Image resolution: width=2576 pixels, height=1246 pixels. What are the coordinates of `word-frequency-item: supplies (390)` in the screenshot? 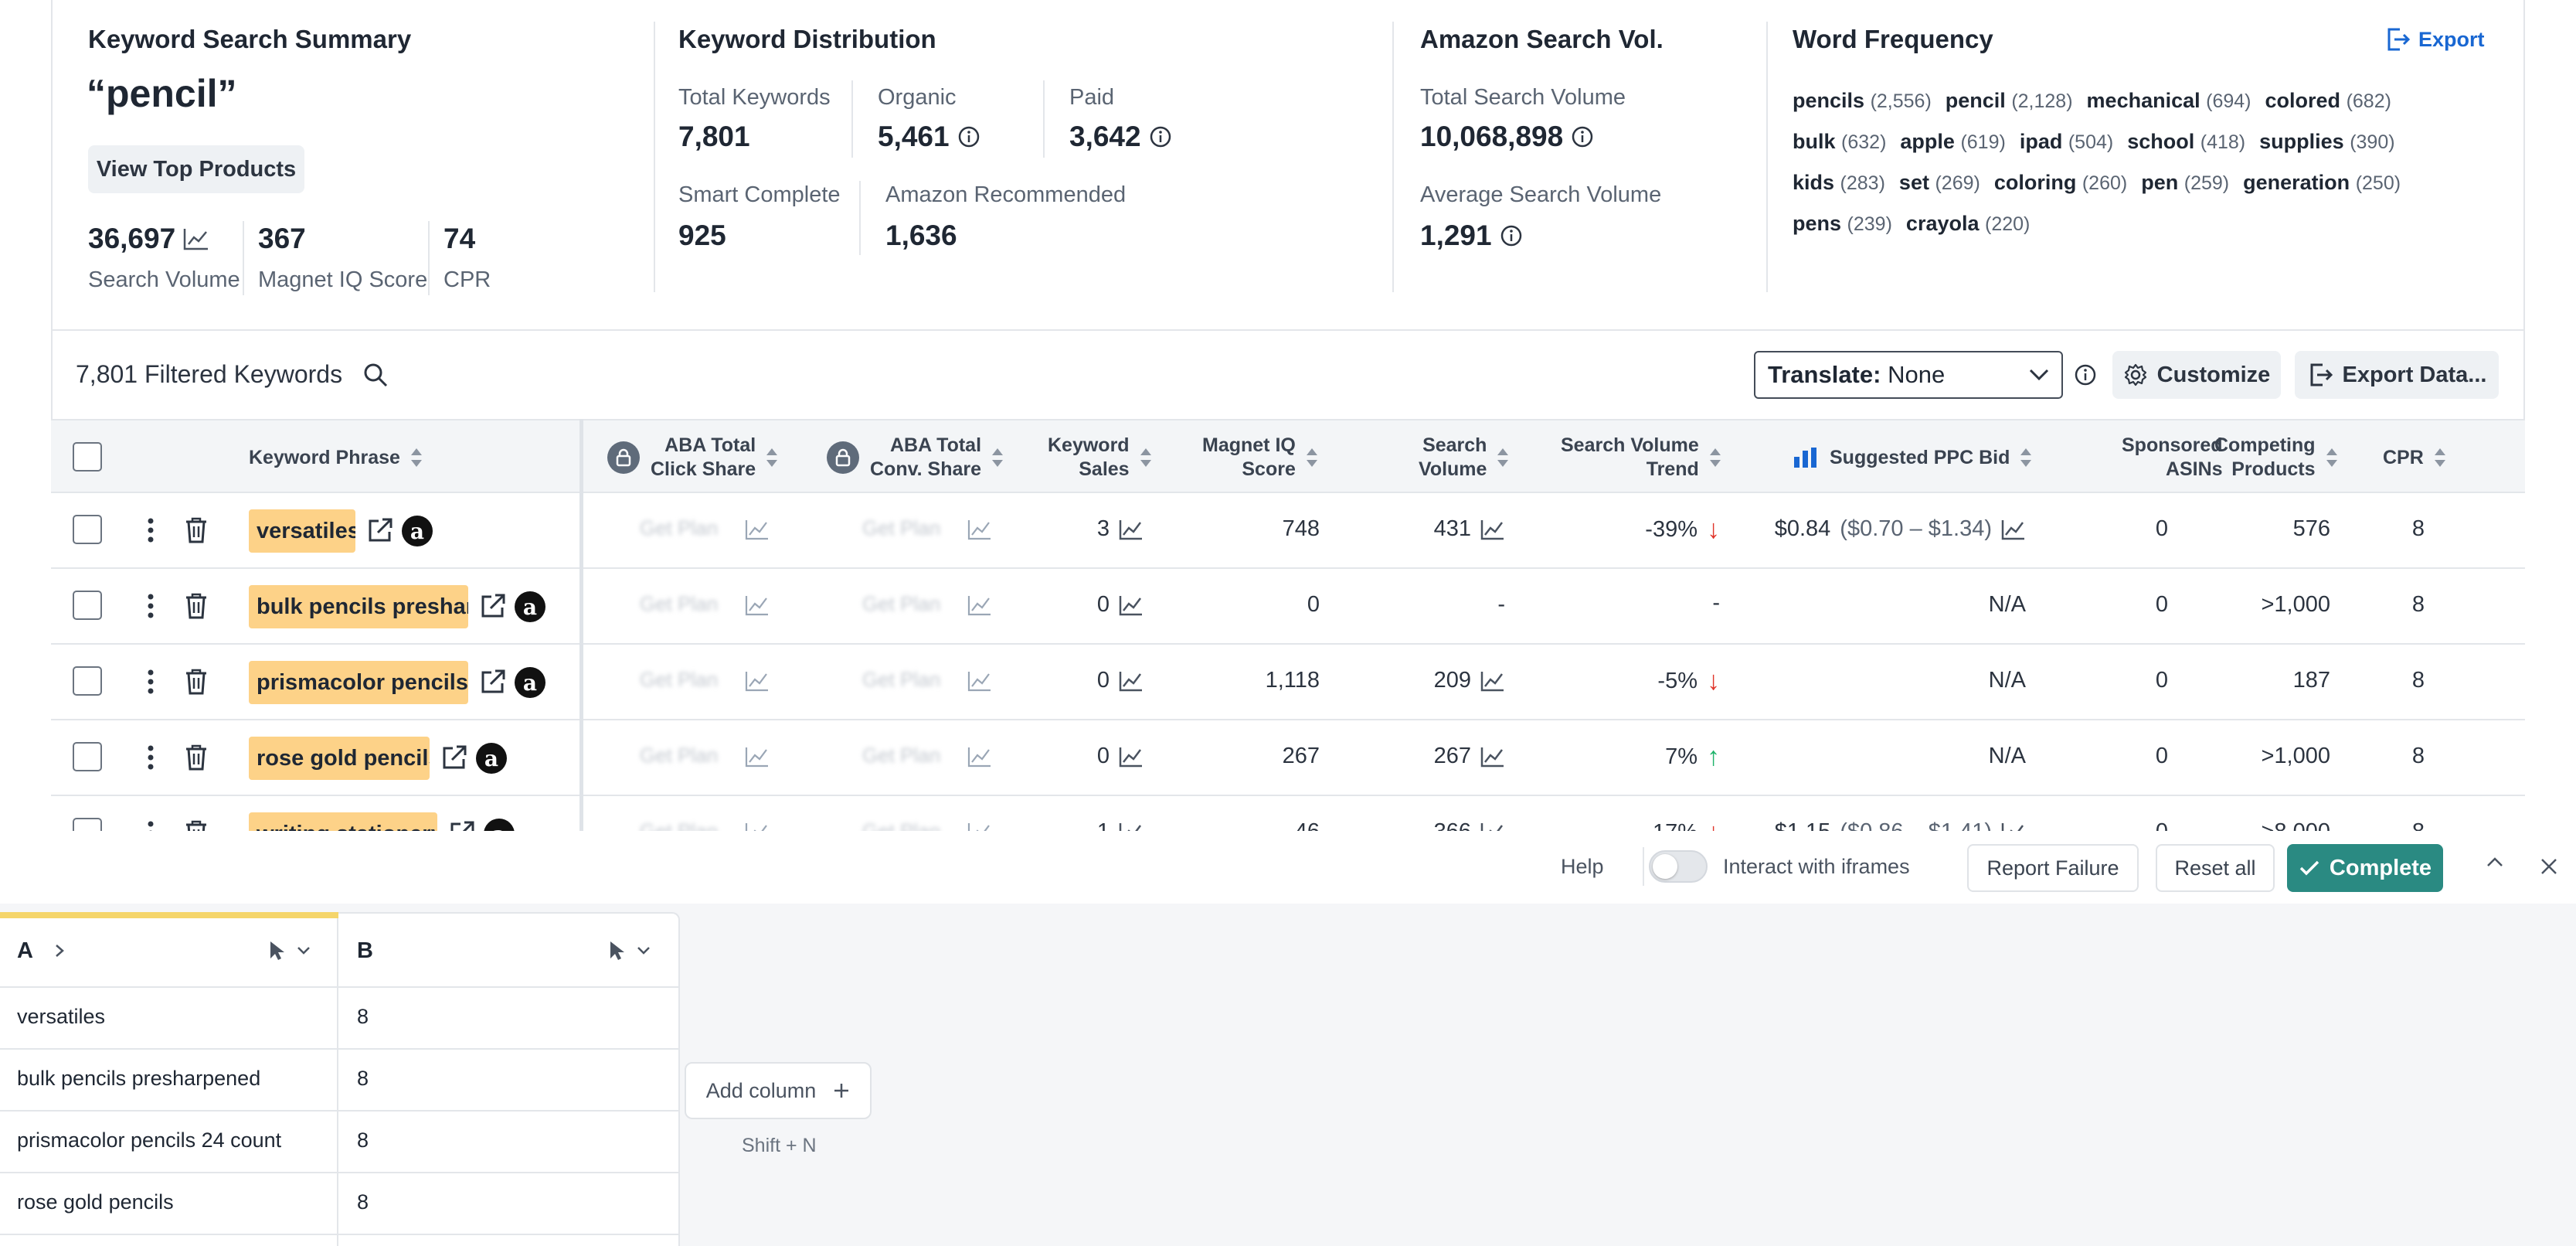 It's located at (2326, 142).